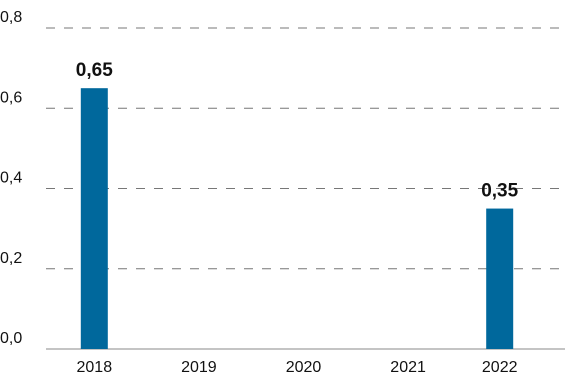 The height and width of the screenshot is (377, 565). Describe the element at coordinates (11, 258) in the screenshot. I see `y-tick-label: 0,2` at that location.